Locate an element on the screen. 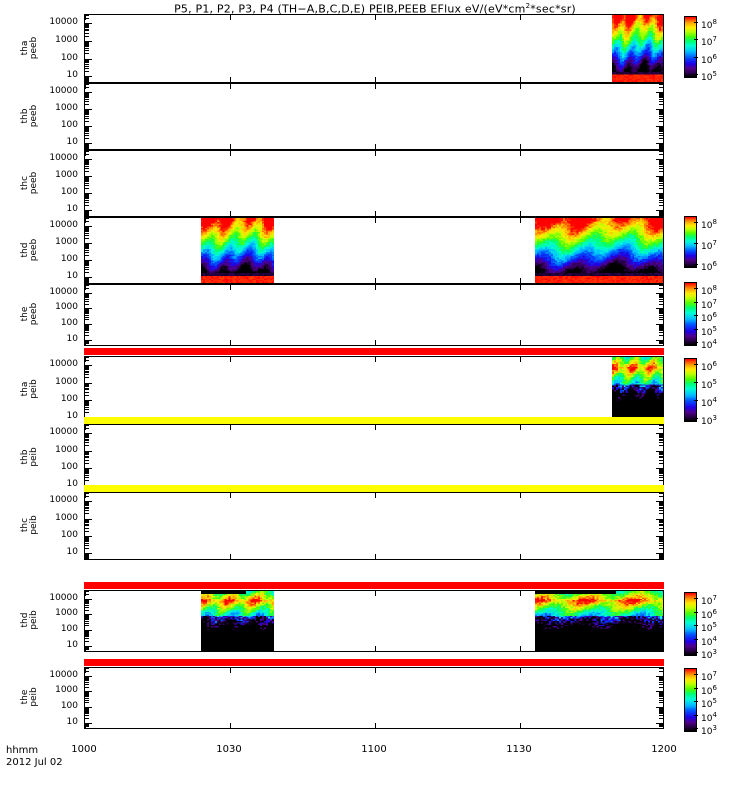 The width and height of the screenshot is (750, 800). colorbar-tick-label-cb-1-7: 10⁷ is located at coordinates (709, 42).